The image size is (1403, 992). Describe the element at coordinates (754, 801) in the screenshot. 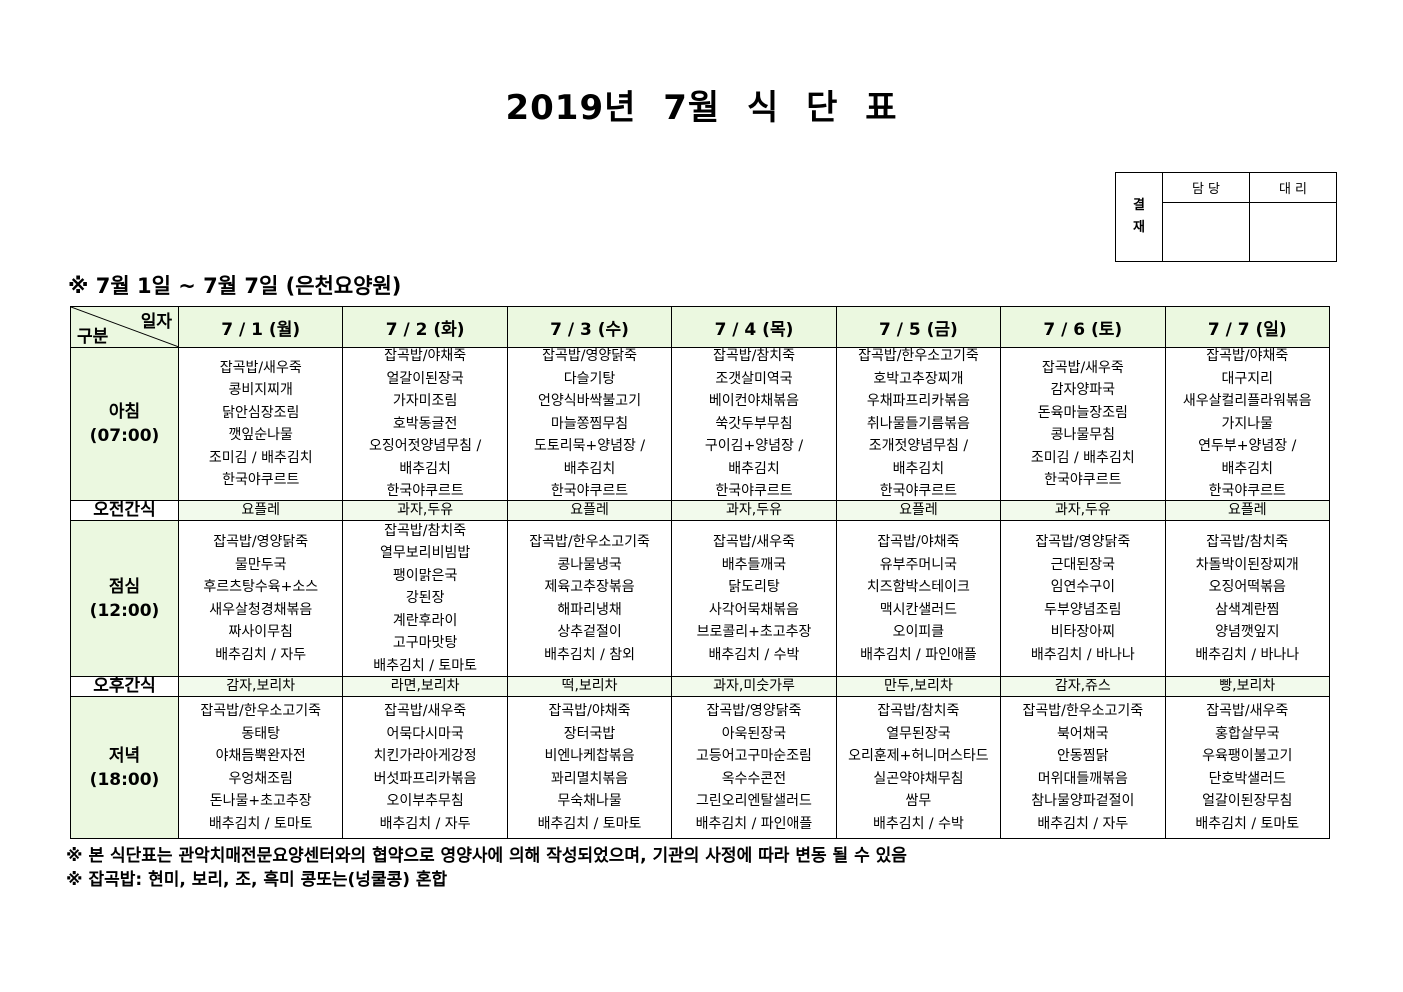

I see `menu-item: 그린오리엔탈샐러드` at that location.